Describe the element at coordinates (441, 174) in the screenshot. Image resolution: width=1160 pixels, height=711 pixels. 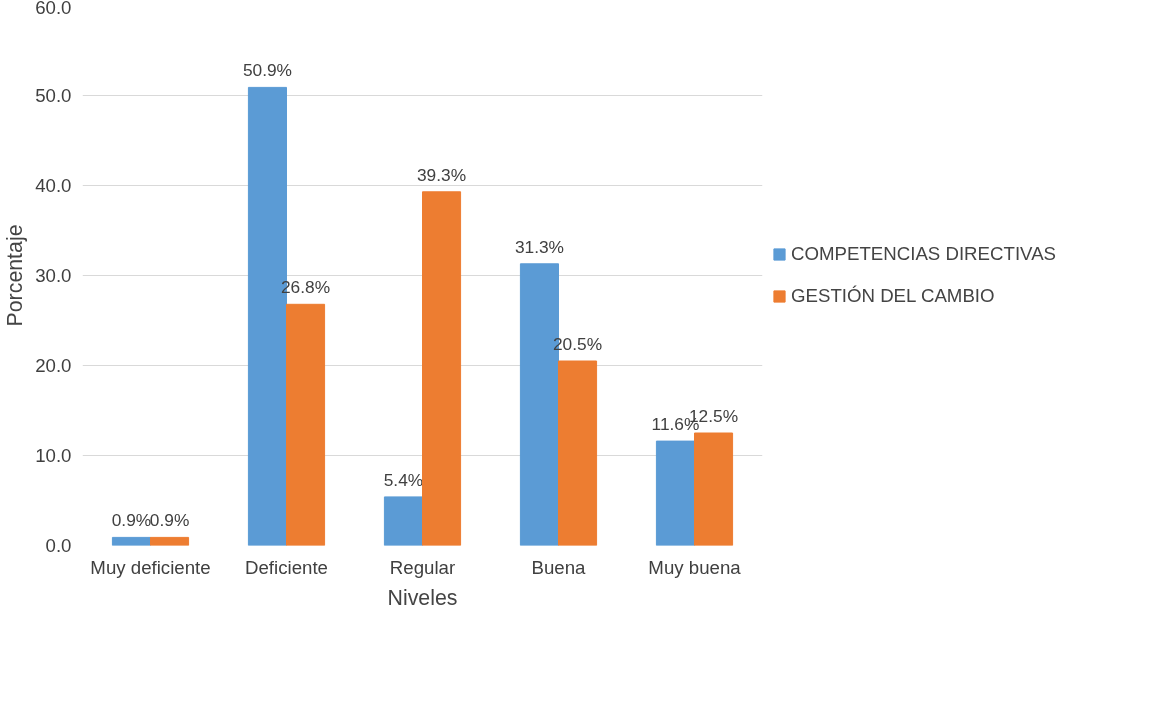
I see `data-label: 39.3%` at that location.